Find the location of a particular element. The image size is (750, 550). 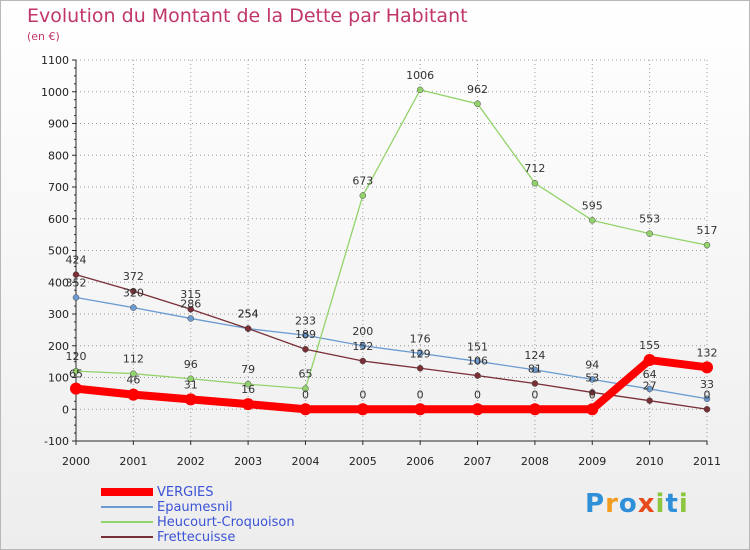

data-label: 424 is located at coordinates (76, 260).